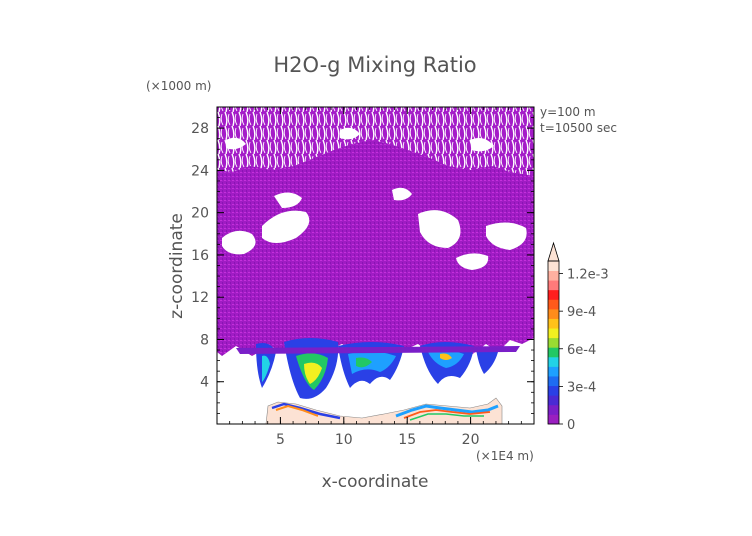 The width and height of the screenshot is (752, 536). What do you see at coordinates (581, 387) in the screenshot?
I see `colorbar-label: 3e-4` at bounding box center [581, 387].